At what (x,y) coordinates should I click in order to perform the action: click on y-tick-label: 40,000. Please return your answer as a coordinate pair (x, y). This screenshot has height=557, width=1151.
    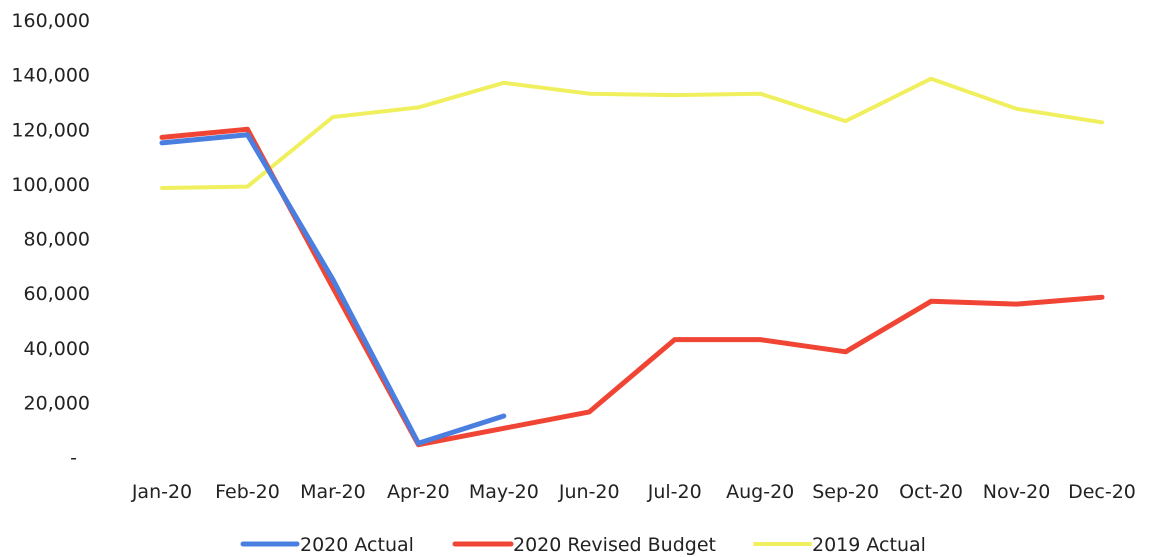
    Looking at the image, I should click on (57, 349).